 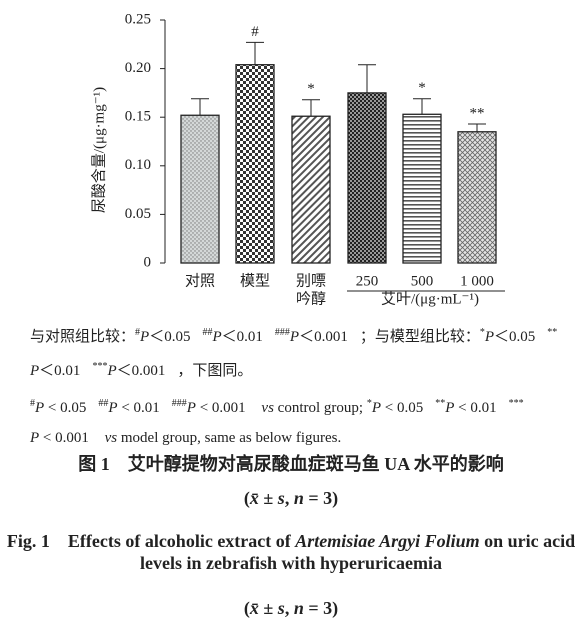 What do you see at coordinates (138, 214) in the screenshot?
I see `y-tick-label: 0.05` at bounding box center [138, 214].